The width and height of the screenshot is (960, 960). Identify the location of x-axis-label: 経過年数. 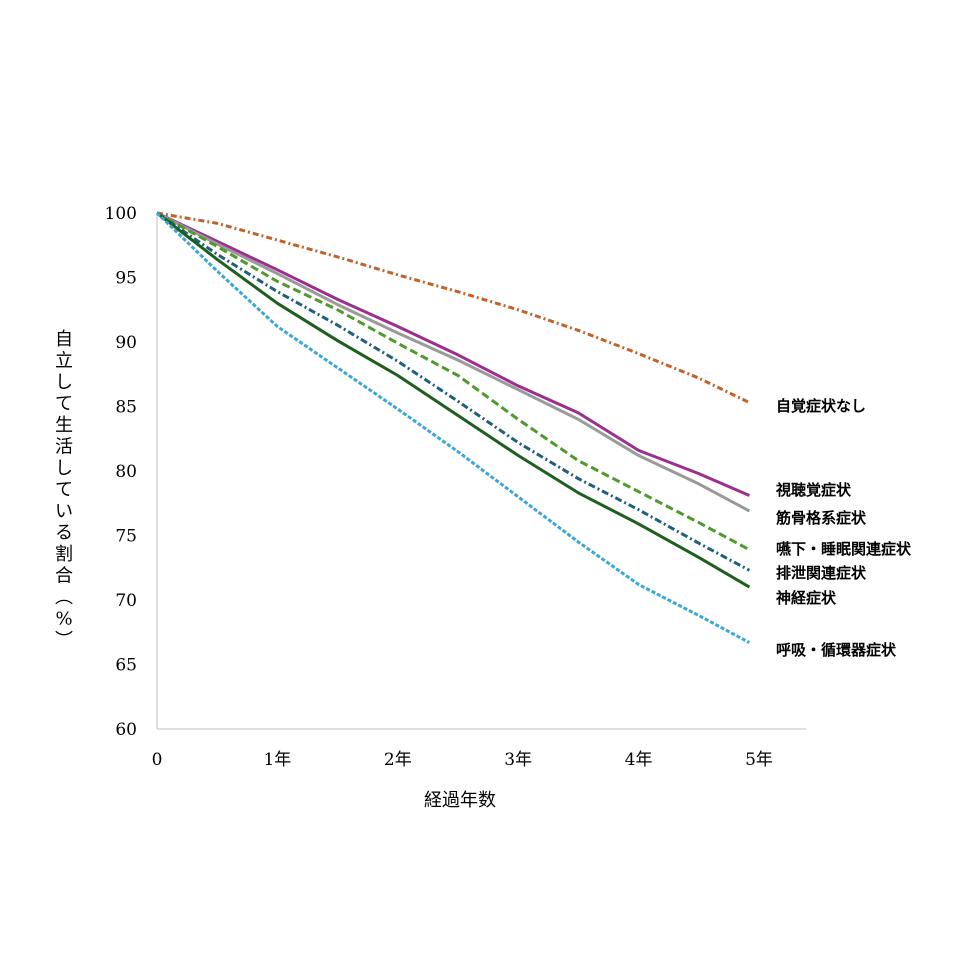
(460, 800).